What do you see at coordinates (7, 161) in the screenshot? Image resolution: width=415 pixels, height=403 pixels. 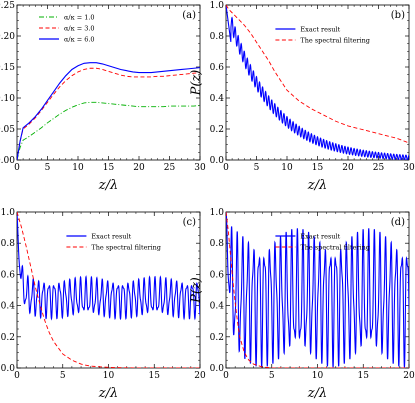 I see `y-tick-label: 0.00` at bounding box center [7, 161].